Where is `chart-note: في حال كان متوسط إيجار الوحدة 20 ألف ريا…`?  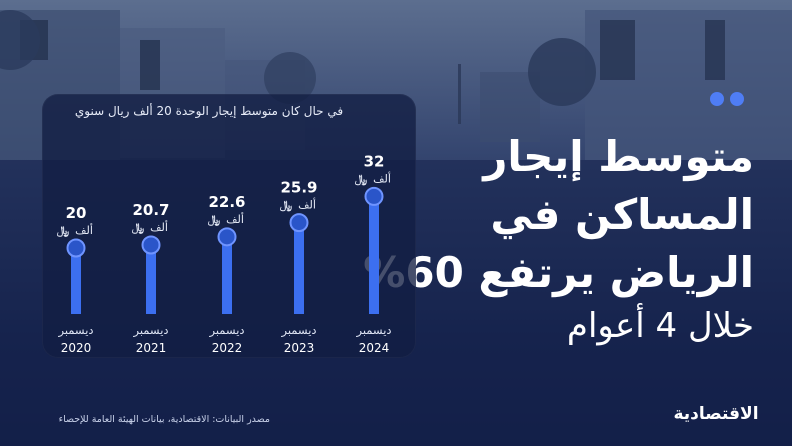 chart-note: في حال كان متوسط إيجار الوحدة 20 ألف ريا… is located at coordinates (209, 111).